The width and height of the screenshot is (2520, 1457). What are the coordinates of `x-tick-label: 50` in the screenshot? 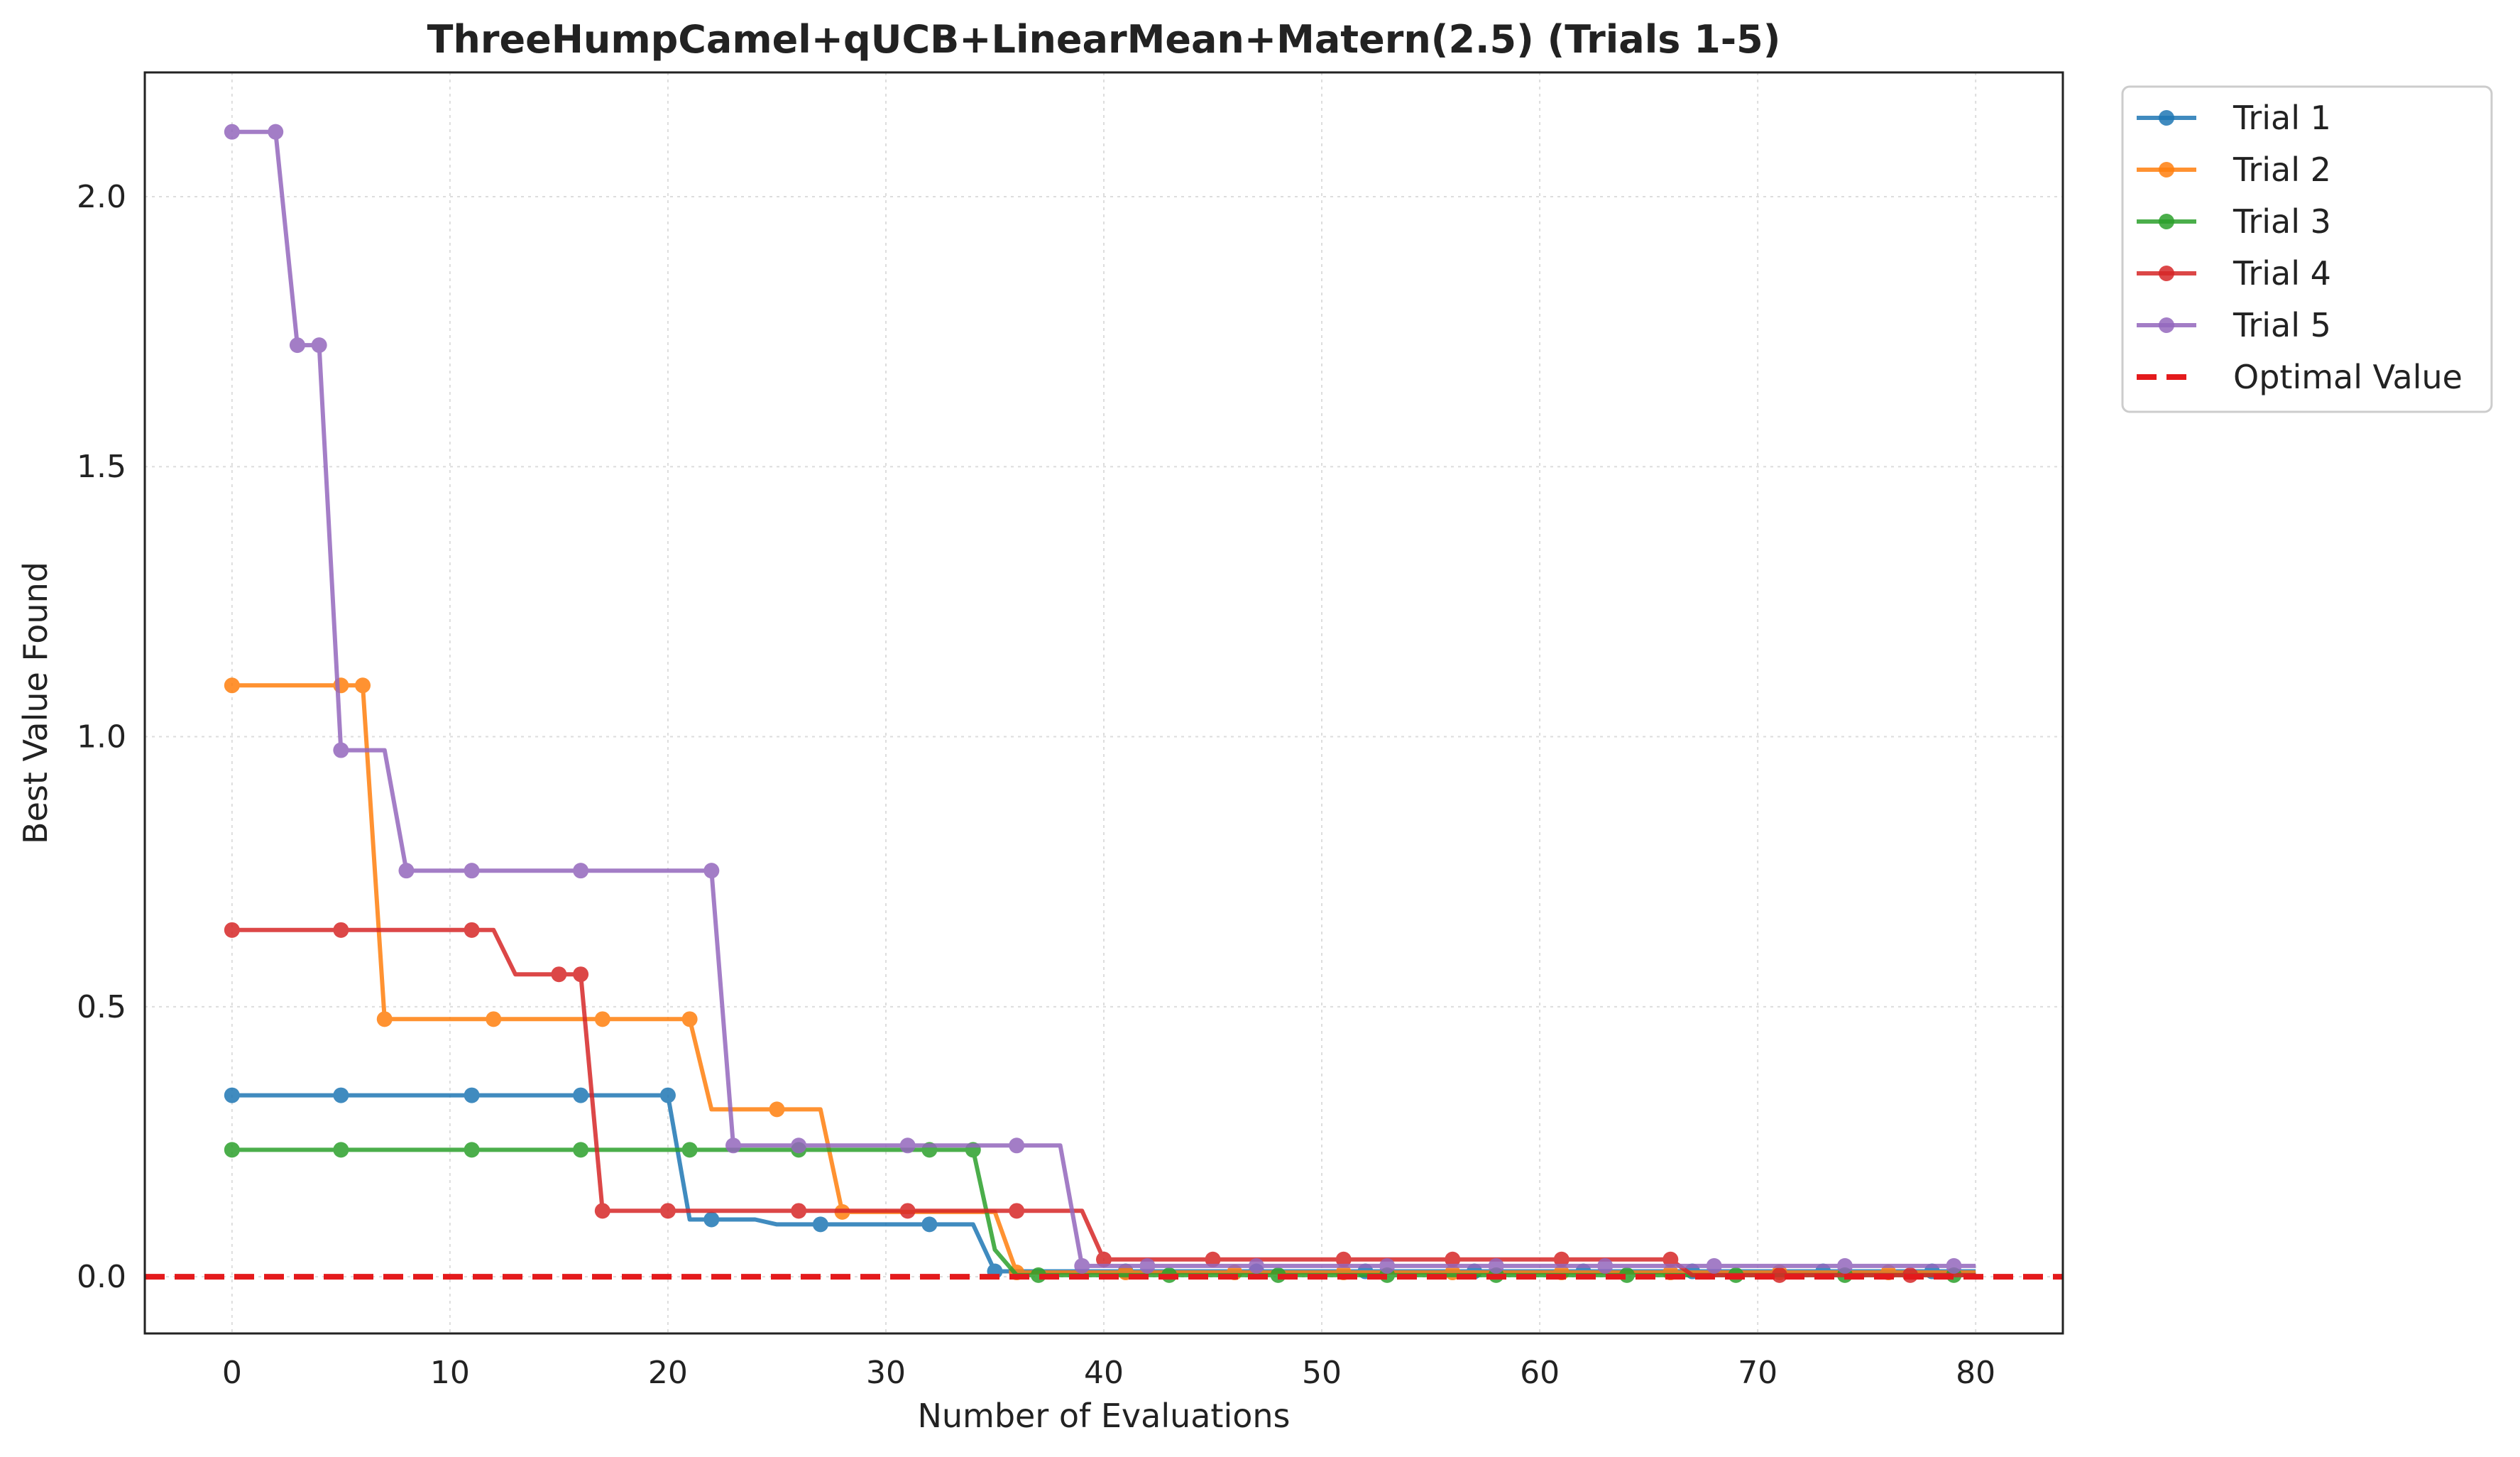 It's located at (1322, 1373).